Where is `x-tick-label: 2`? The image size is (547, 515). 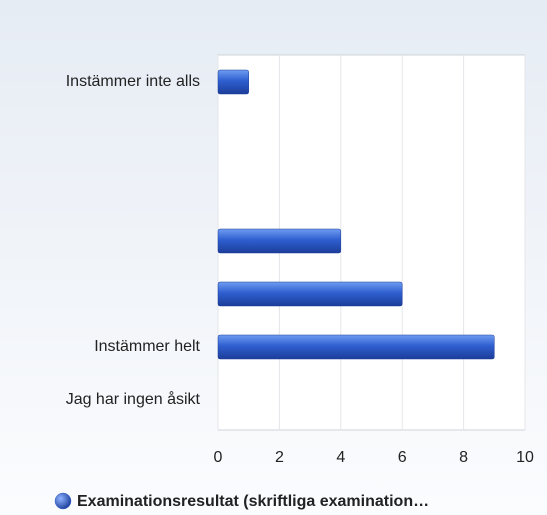
x-tick-label: 2 is located at coordinates (279, 457).